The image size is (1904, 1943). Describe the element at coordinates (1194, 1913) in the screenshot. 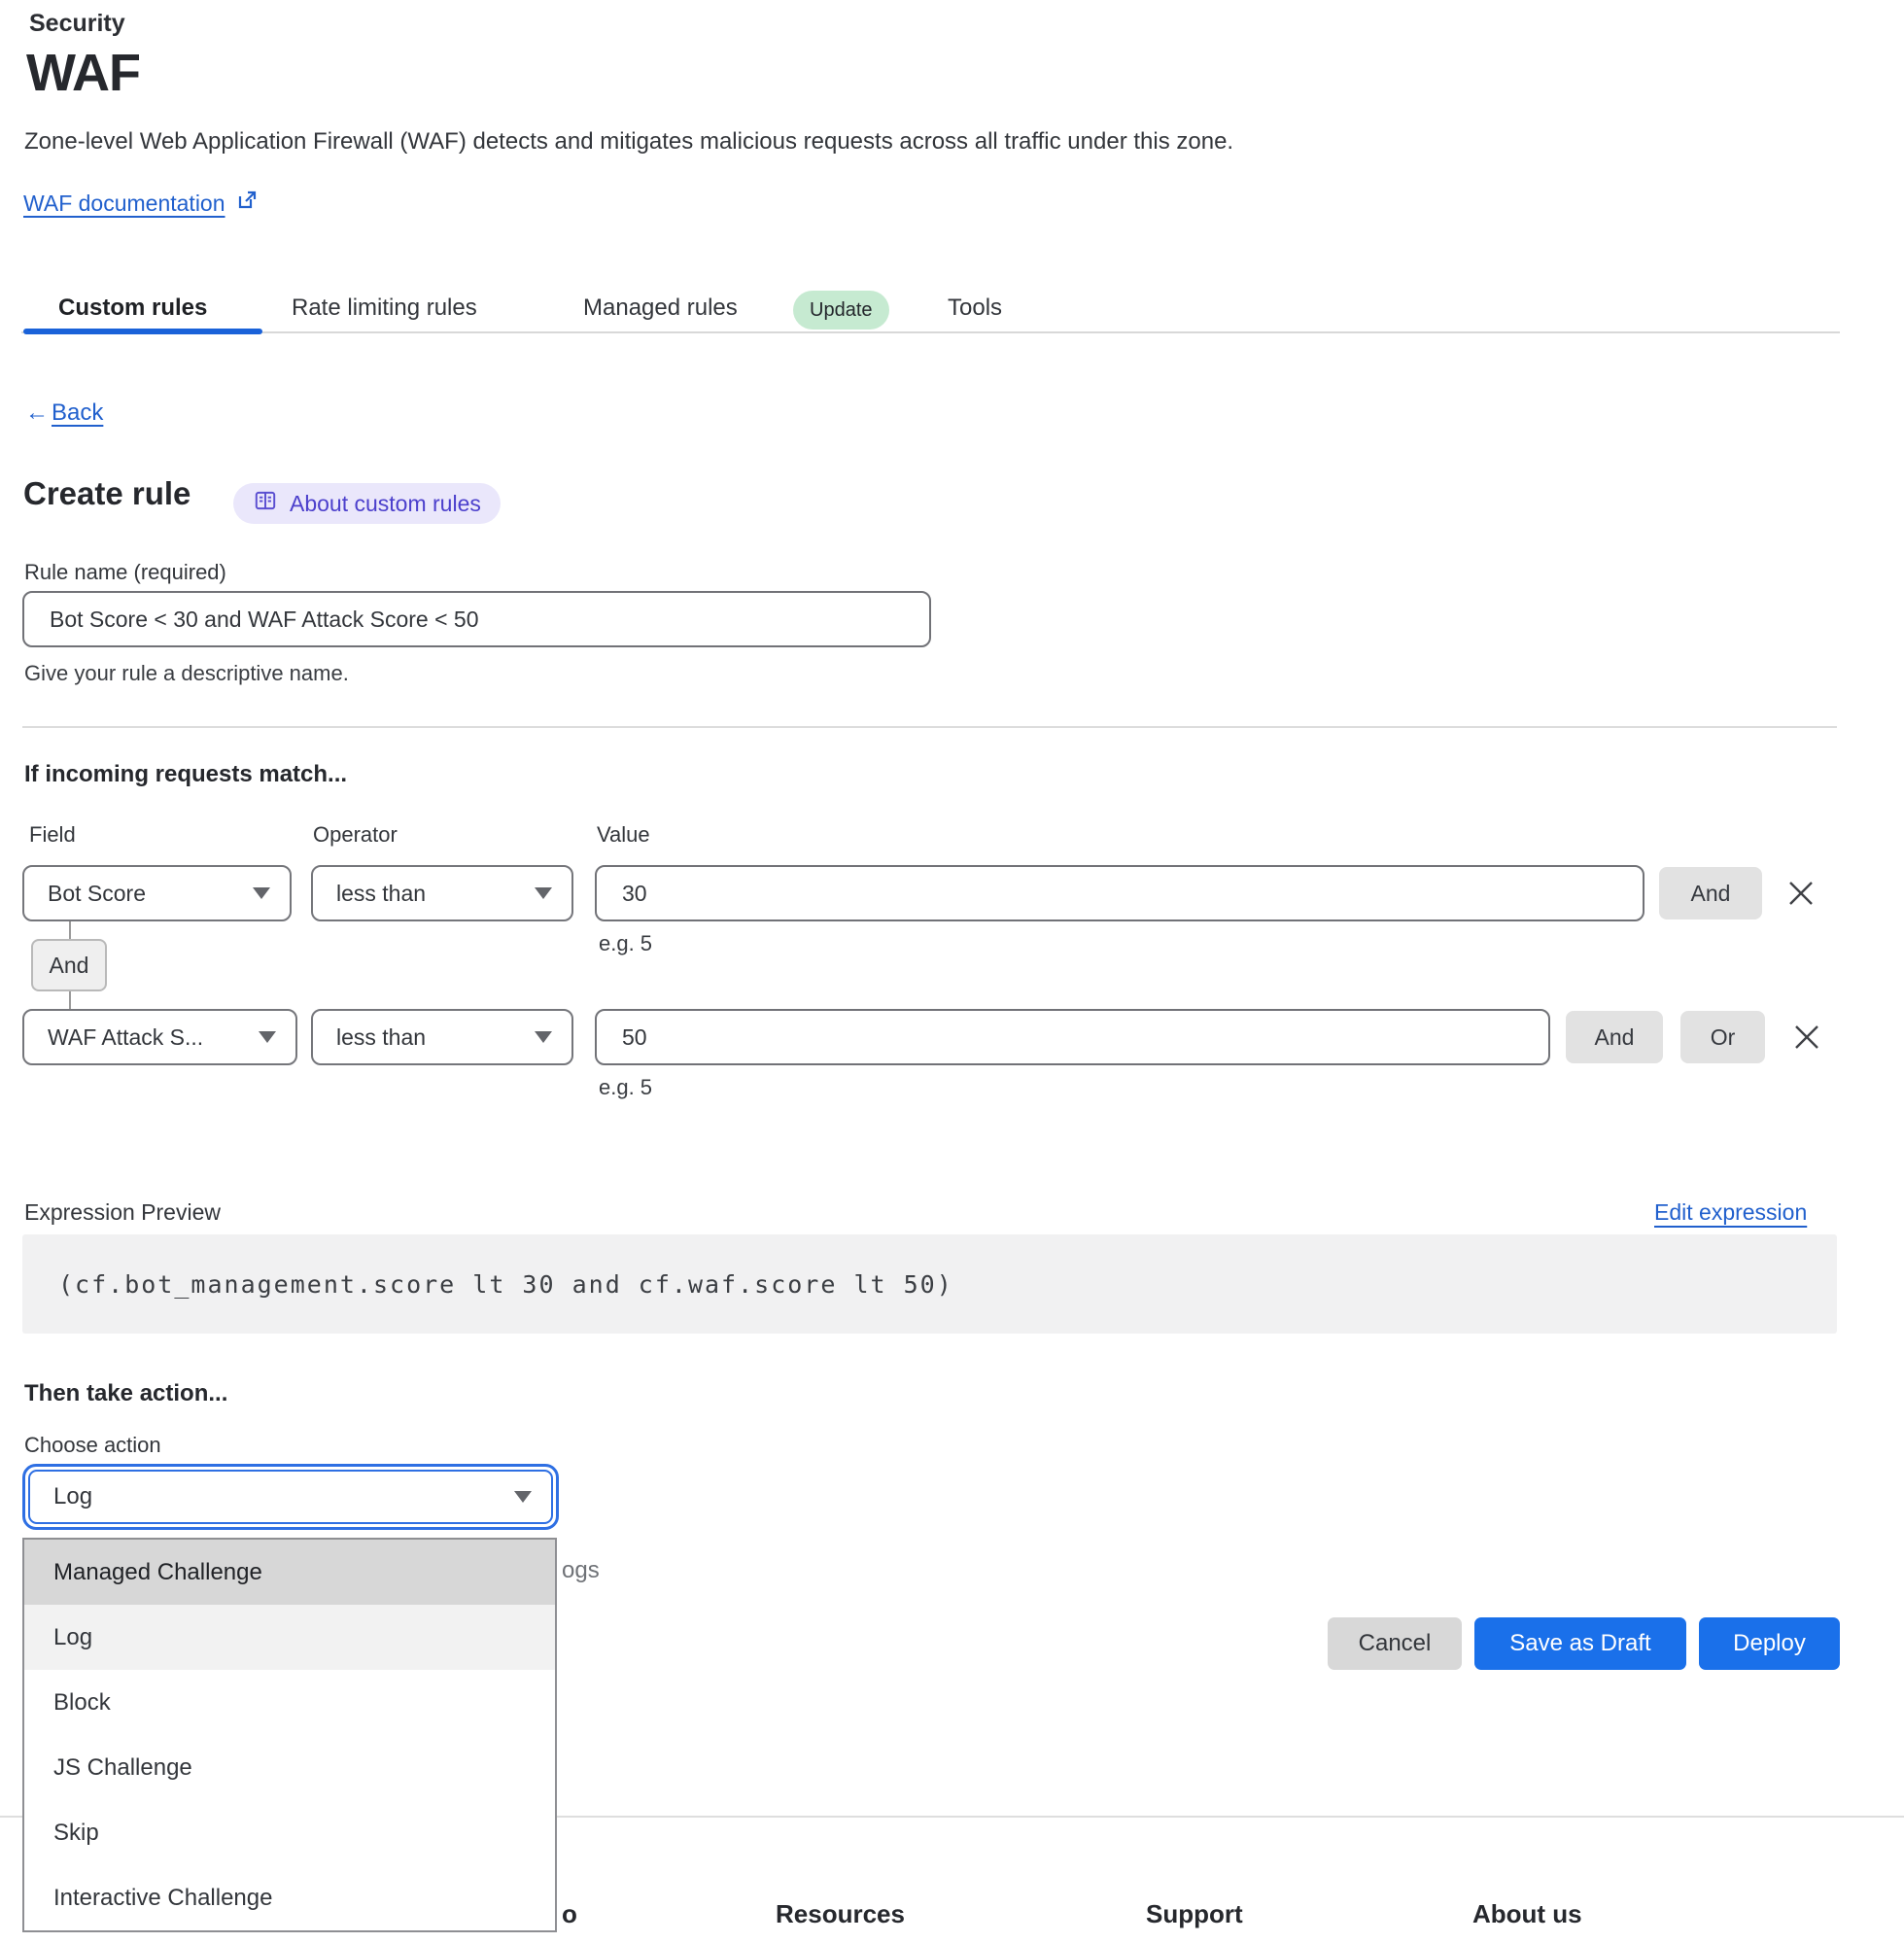

I see `footer-heading-support: Support` at that location.